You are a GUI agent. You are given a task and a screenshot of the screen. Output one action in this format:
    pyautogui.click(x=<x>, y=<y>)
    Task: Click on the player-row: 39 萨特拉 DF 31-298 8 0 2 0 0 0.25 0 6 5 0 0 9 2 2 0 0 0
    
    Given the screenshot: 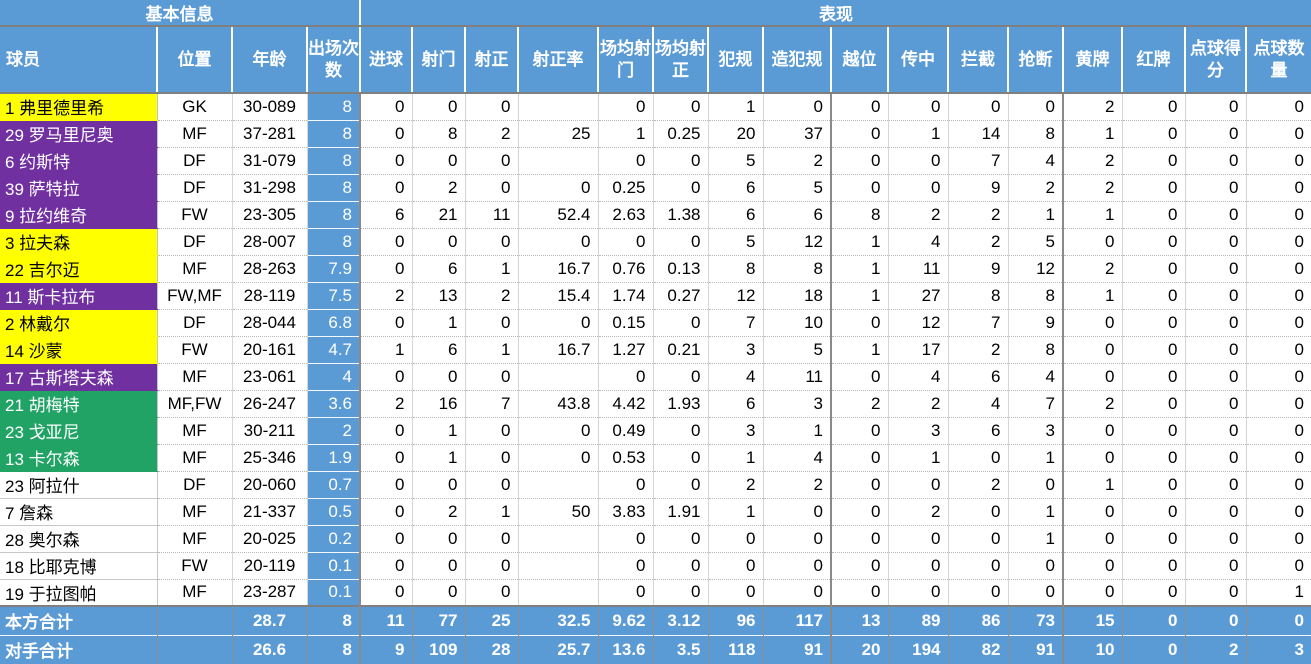 What is the action you would take?
    pyautogui.click(x=655, y=188)
    